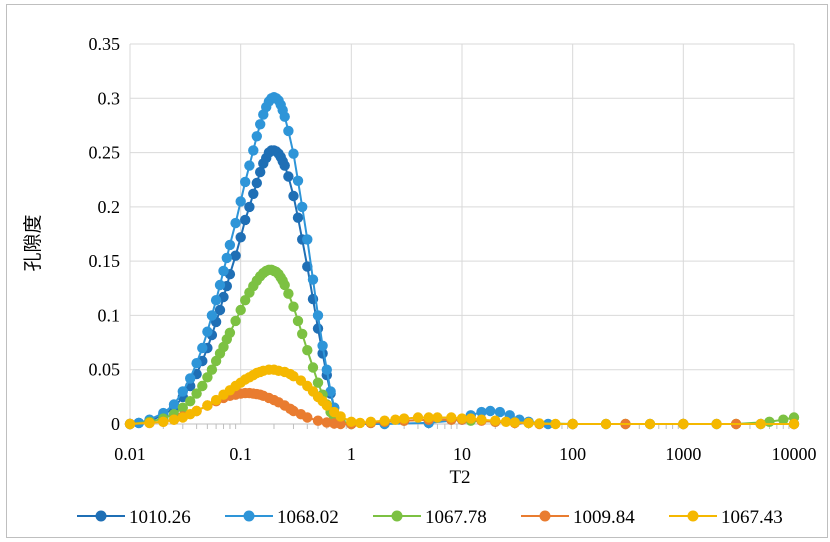 The width and height of the screenshot is (830, 542). Describe the element at coordinates (105, 44) in the screenshot. I see `y-tick-label: 0.35` at that location.